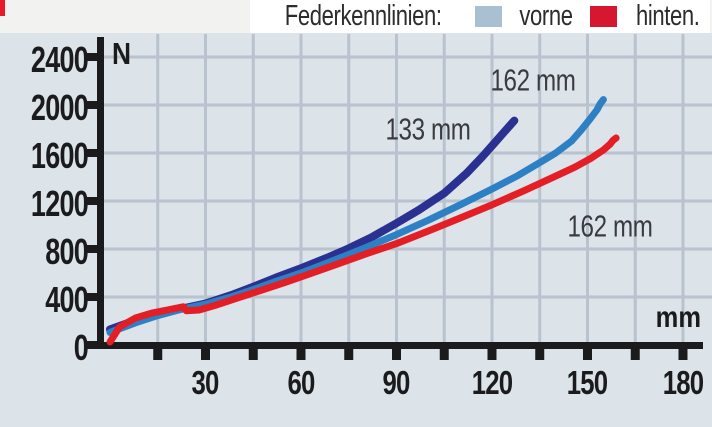 The height and width of the screenshot is (427, 712). What do you see at coordinates (668, 16) in the screenshot?
I see `legend-label-hinten: hinten.` at bounding box center [668, 16].